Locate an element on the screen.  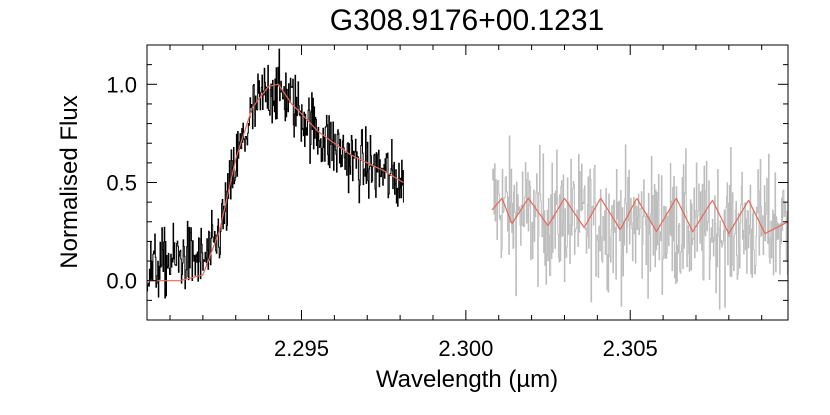
x-tick-label: 2.295 is located at coordinates (301, 348).